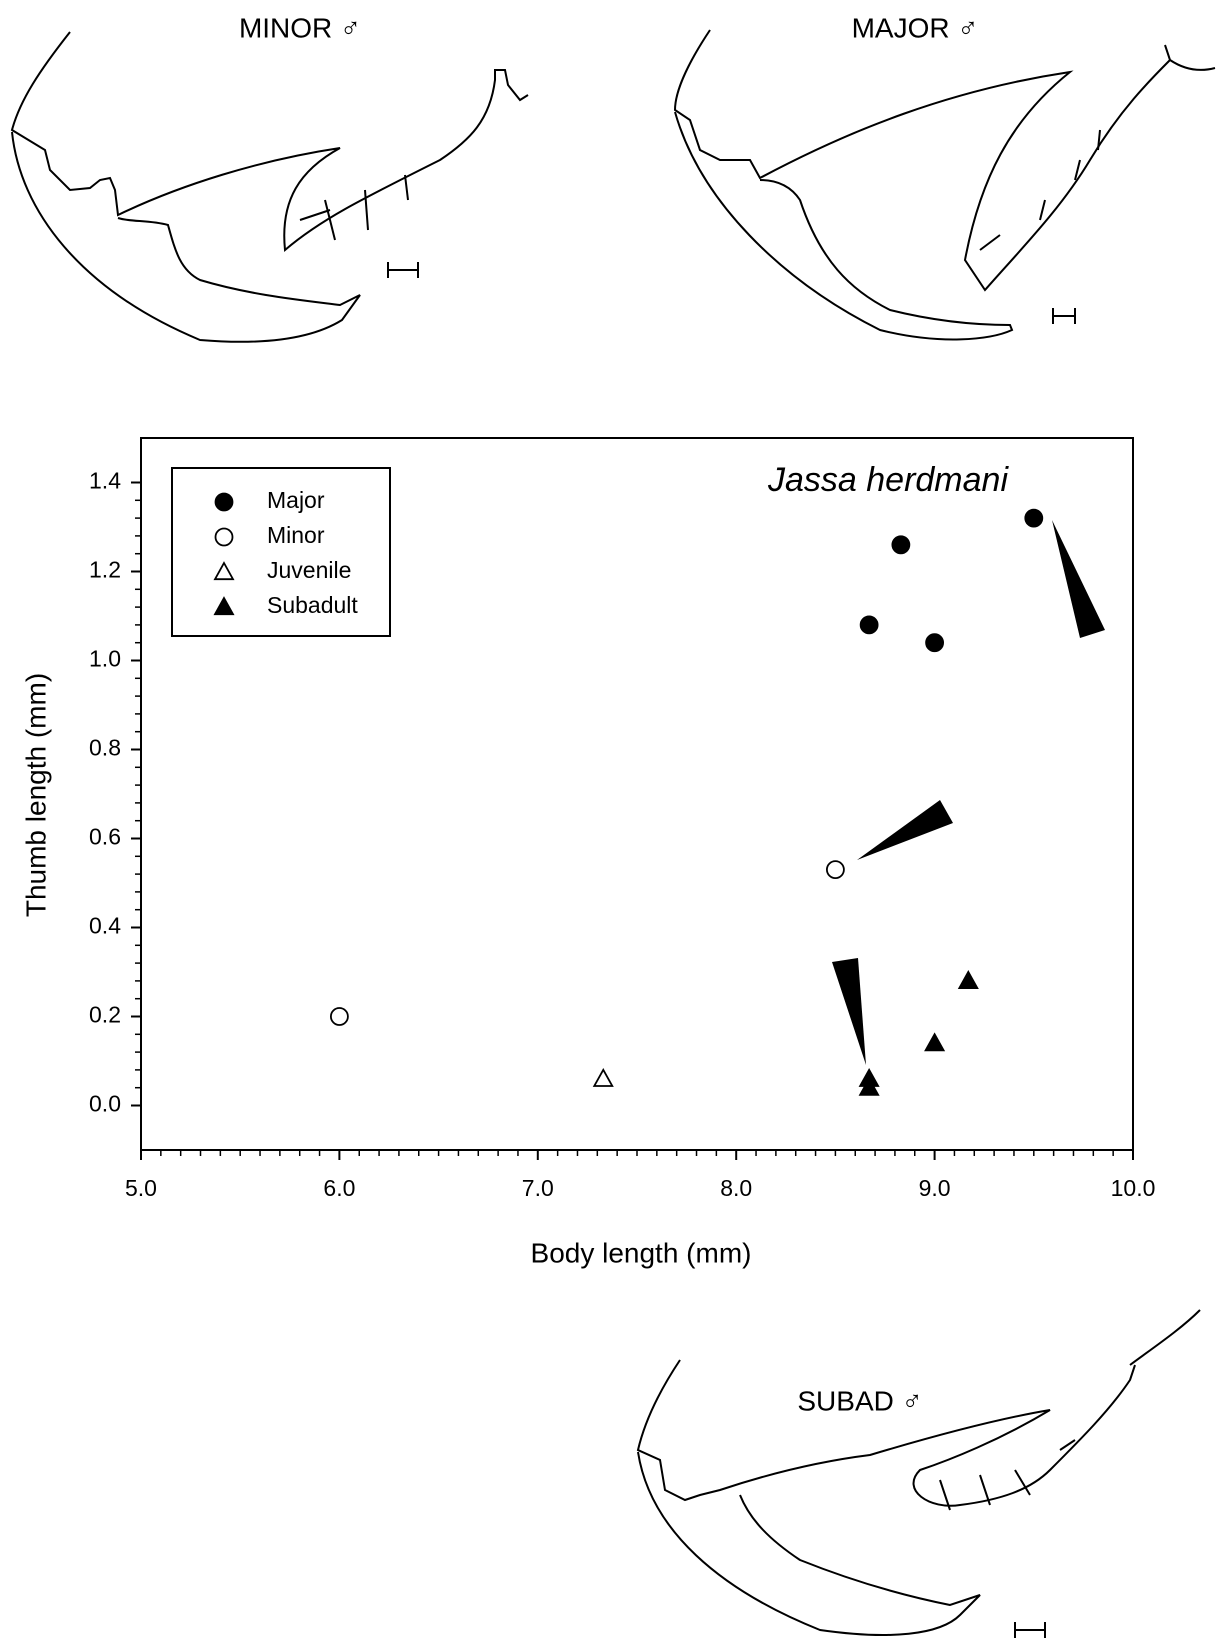  Describe the element at coordinates (915, 27) in the screenshot. I see `illustration-label: MAJOR ♂` at that location.